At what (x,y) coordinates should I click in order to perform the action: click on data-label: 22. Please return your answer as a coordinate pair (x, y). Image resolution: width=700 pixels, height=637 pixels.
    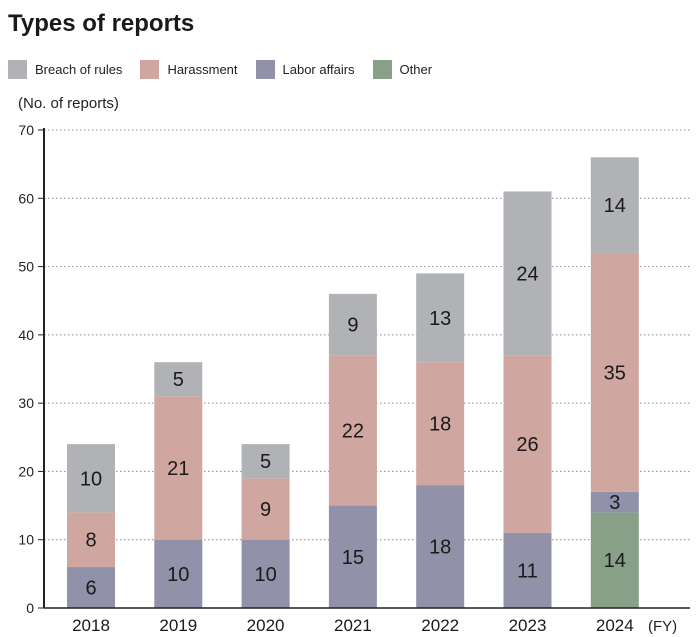
    Looking at the image, I should click on (353, 431).